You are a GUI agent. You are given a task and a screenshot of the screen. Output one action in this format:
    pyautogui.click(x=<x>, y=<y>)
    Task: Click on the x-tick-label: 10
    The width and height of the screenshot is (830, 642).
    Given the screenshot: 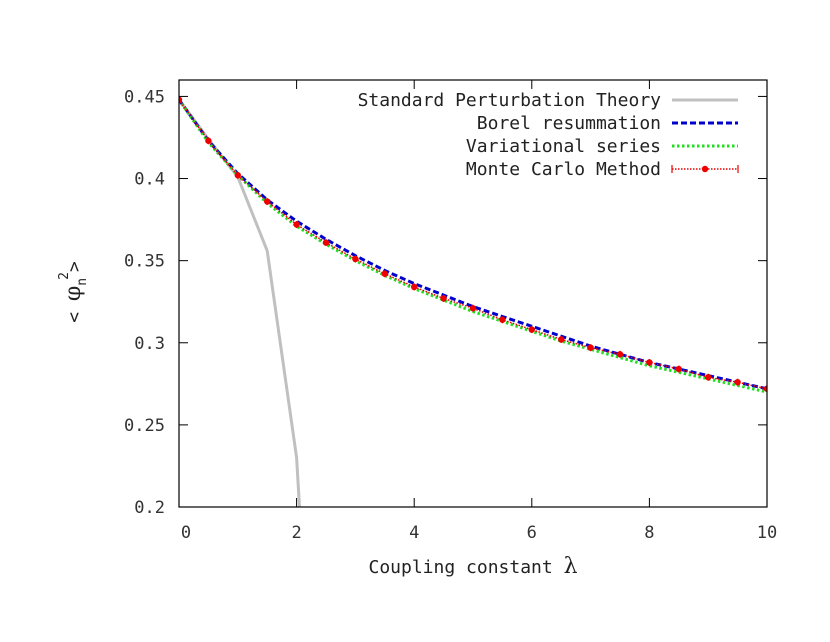 What is the action you would take?
    pyautogui.click(x=767, y=533)
    